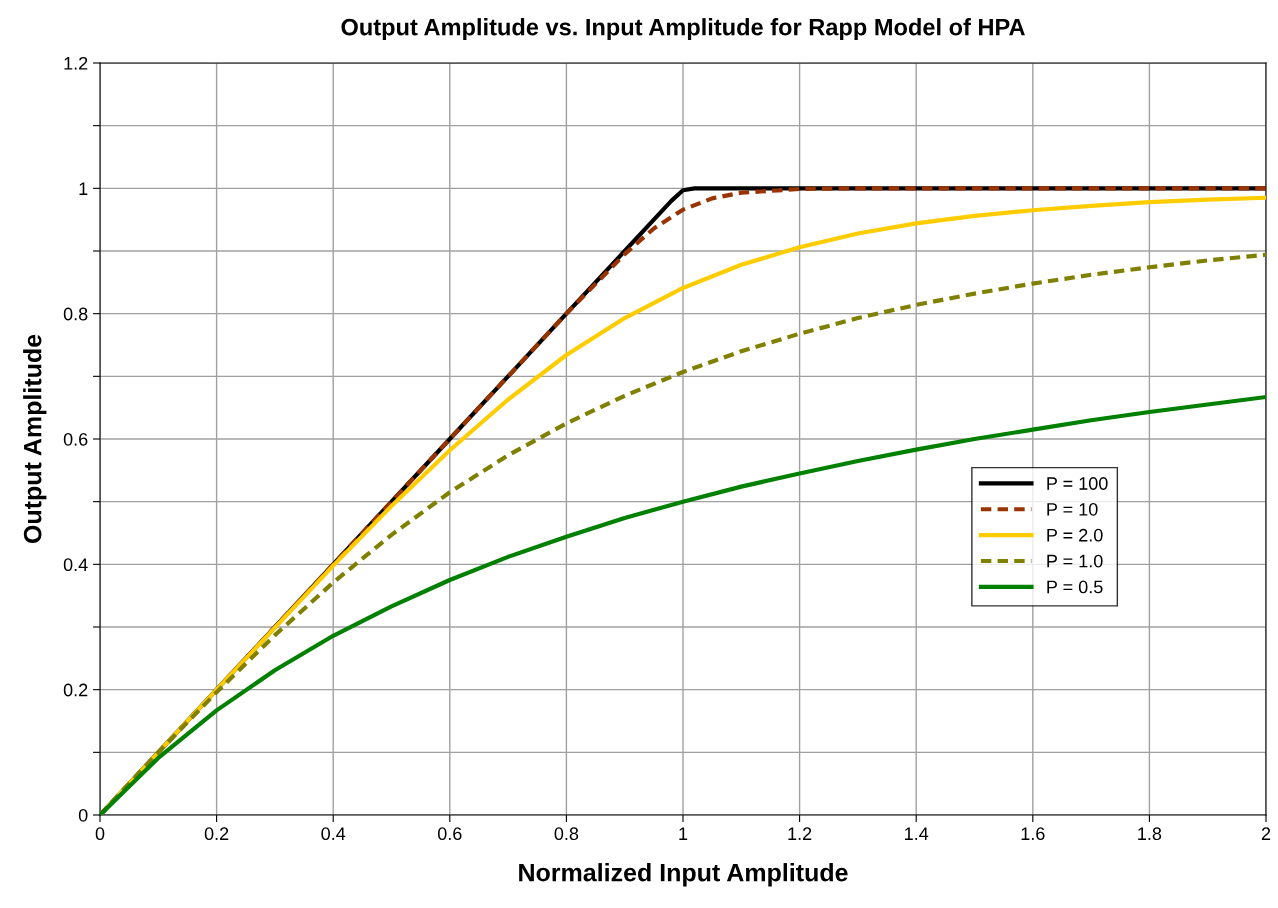 The height and width of the screenshot is (908, 1278). What do you see at coordinates (1075, 587) in the screenshot?
I see `legend-label: P = 0.5` at bounding box center [1075, 587].